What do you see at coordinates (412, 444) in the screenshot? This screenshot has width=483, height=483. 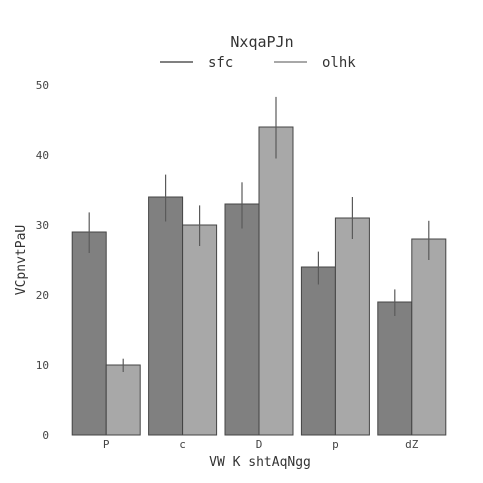 I see `x-tick-label: dZ` at bounding box center [412, 444].